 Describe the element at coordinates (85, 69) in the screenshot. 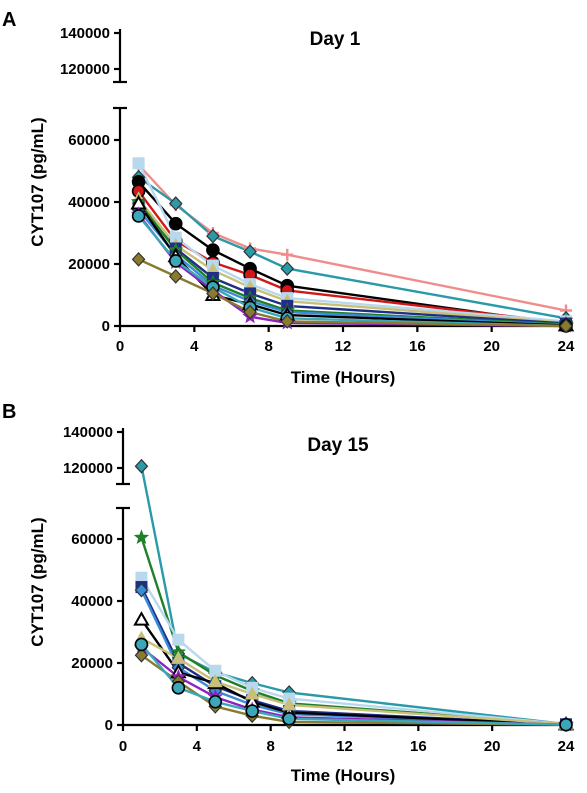

I see `panel-a-y-tick-label: 120000` at that location.